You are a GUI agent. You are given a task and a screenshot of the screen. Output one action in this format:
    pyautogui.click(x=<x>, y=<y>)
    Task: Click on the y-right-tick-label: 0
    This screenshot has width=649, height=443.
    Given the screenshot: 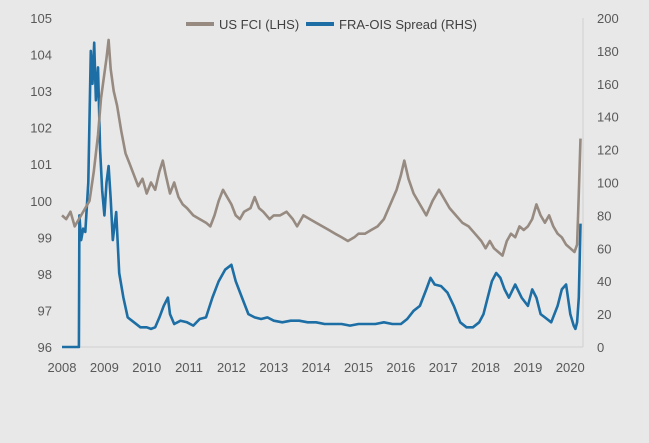 What is the action you would take?
    pyautogui.click(x=600, y=347)
    